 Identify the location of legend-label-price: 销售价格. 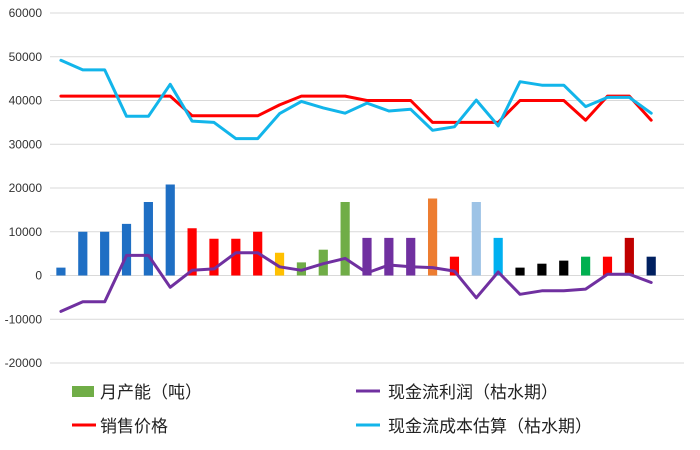
(134, 427).